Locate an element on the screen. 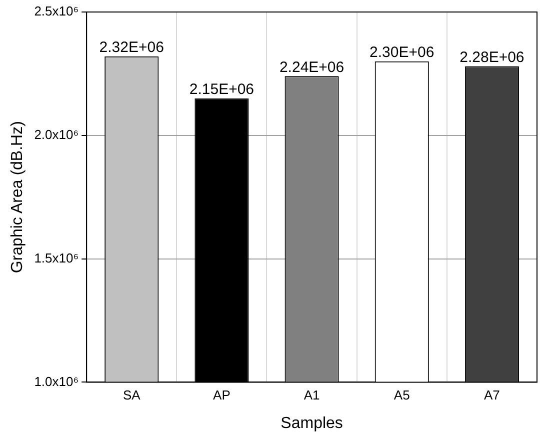 The image size is (542, 441). x-axis-title: Samples is located at coordinates (311, 423).